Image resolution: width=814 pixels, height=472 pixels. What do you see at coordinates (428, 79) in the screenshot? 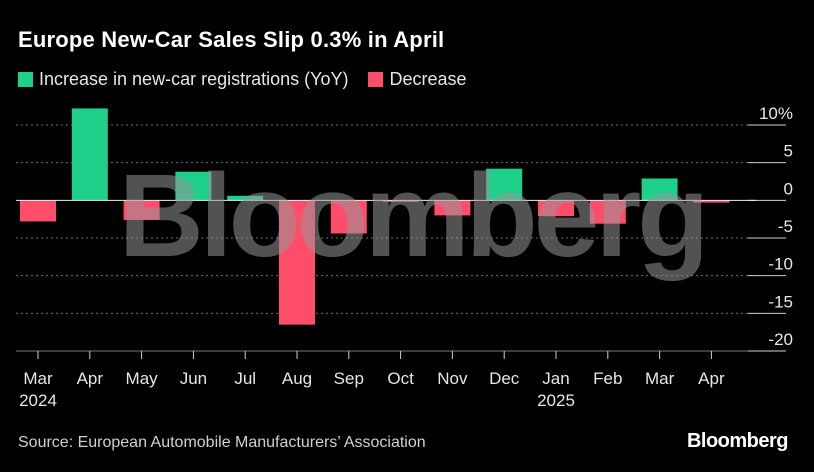
I see `legend-label-decrease: Decrease` at bounding box center [428, 79].